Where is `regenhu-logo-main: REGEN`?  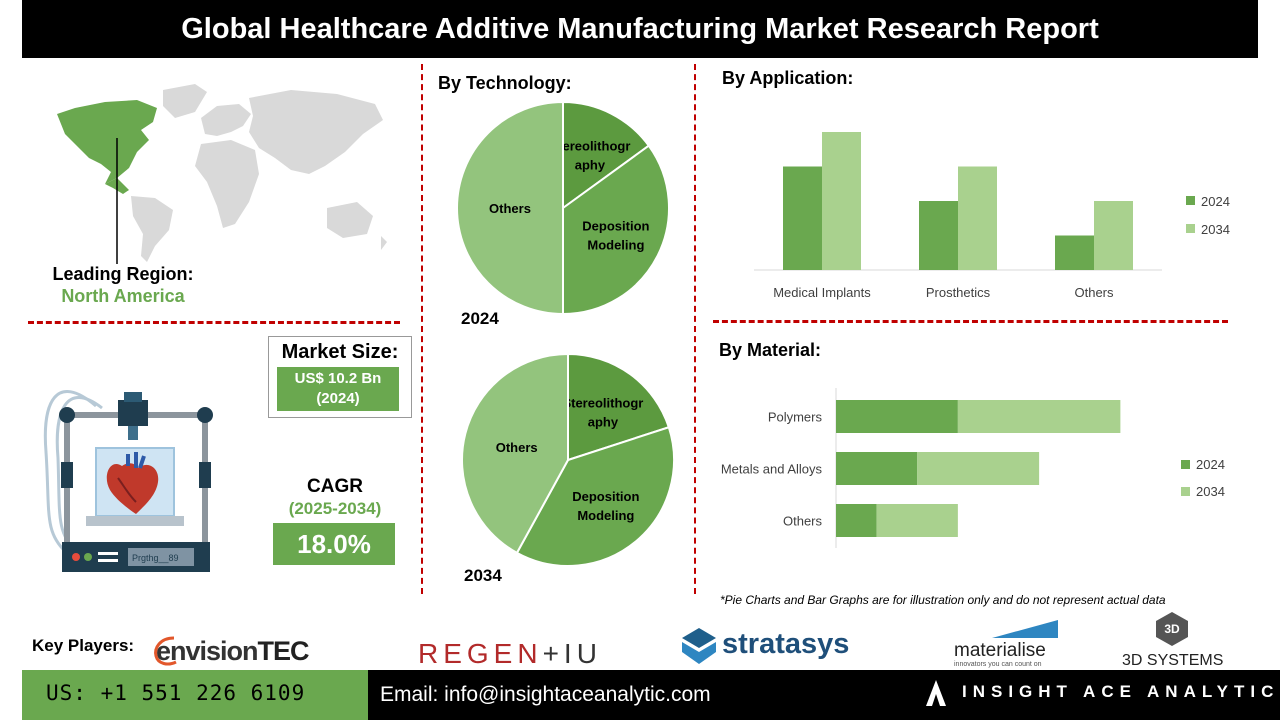
regenhu-logo-main: REGEN is located at coordinates (480, 653).